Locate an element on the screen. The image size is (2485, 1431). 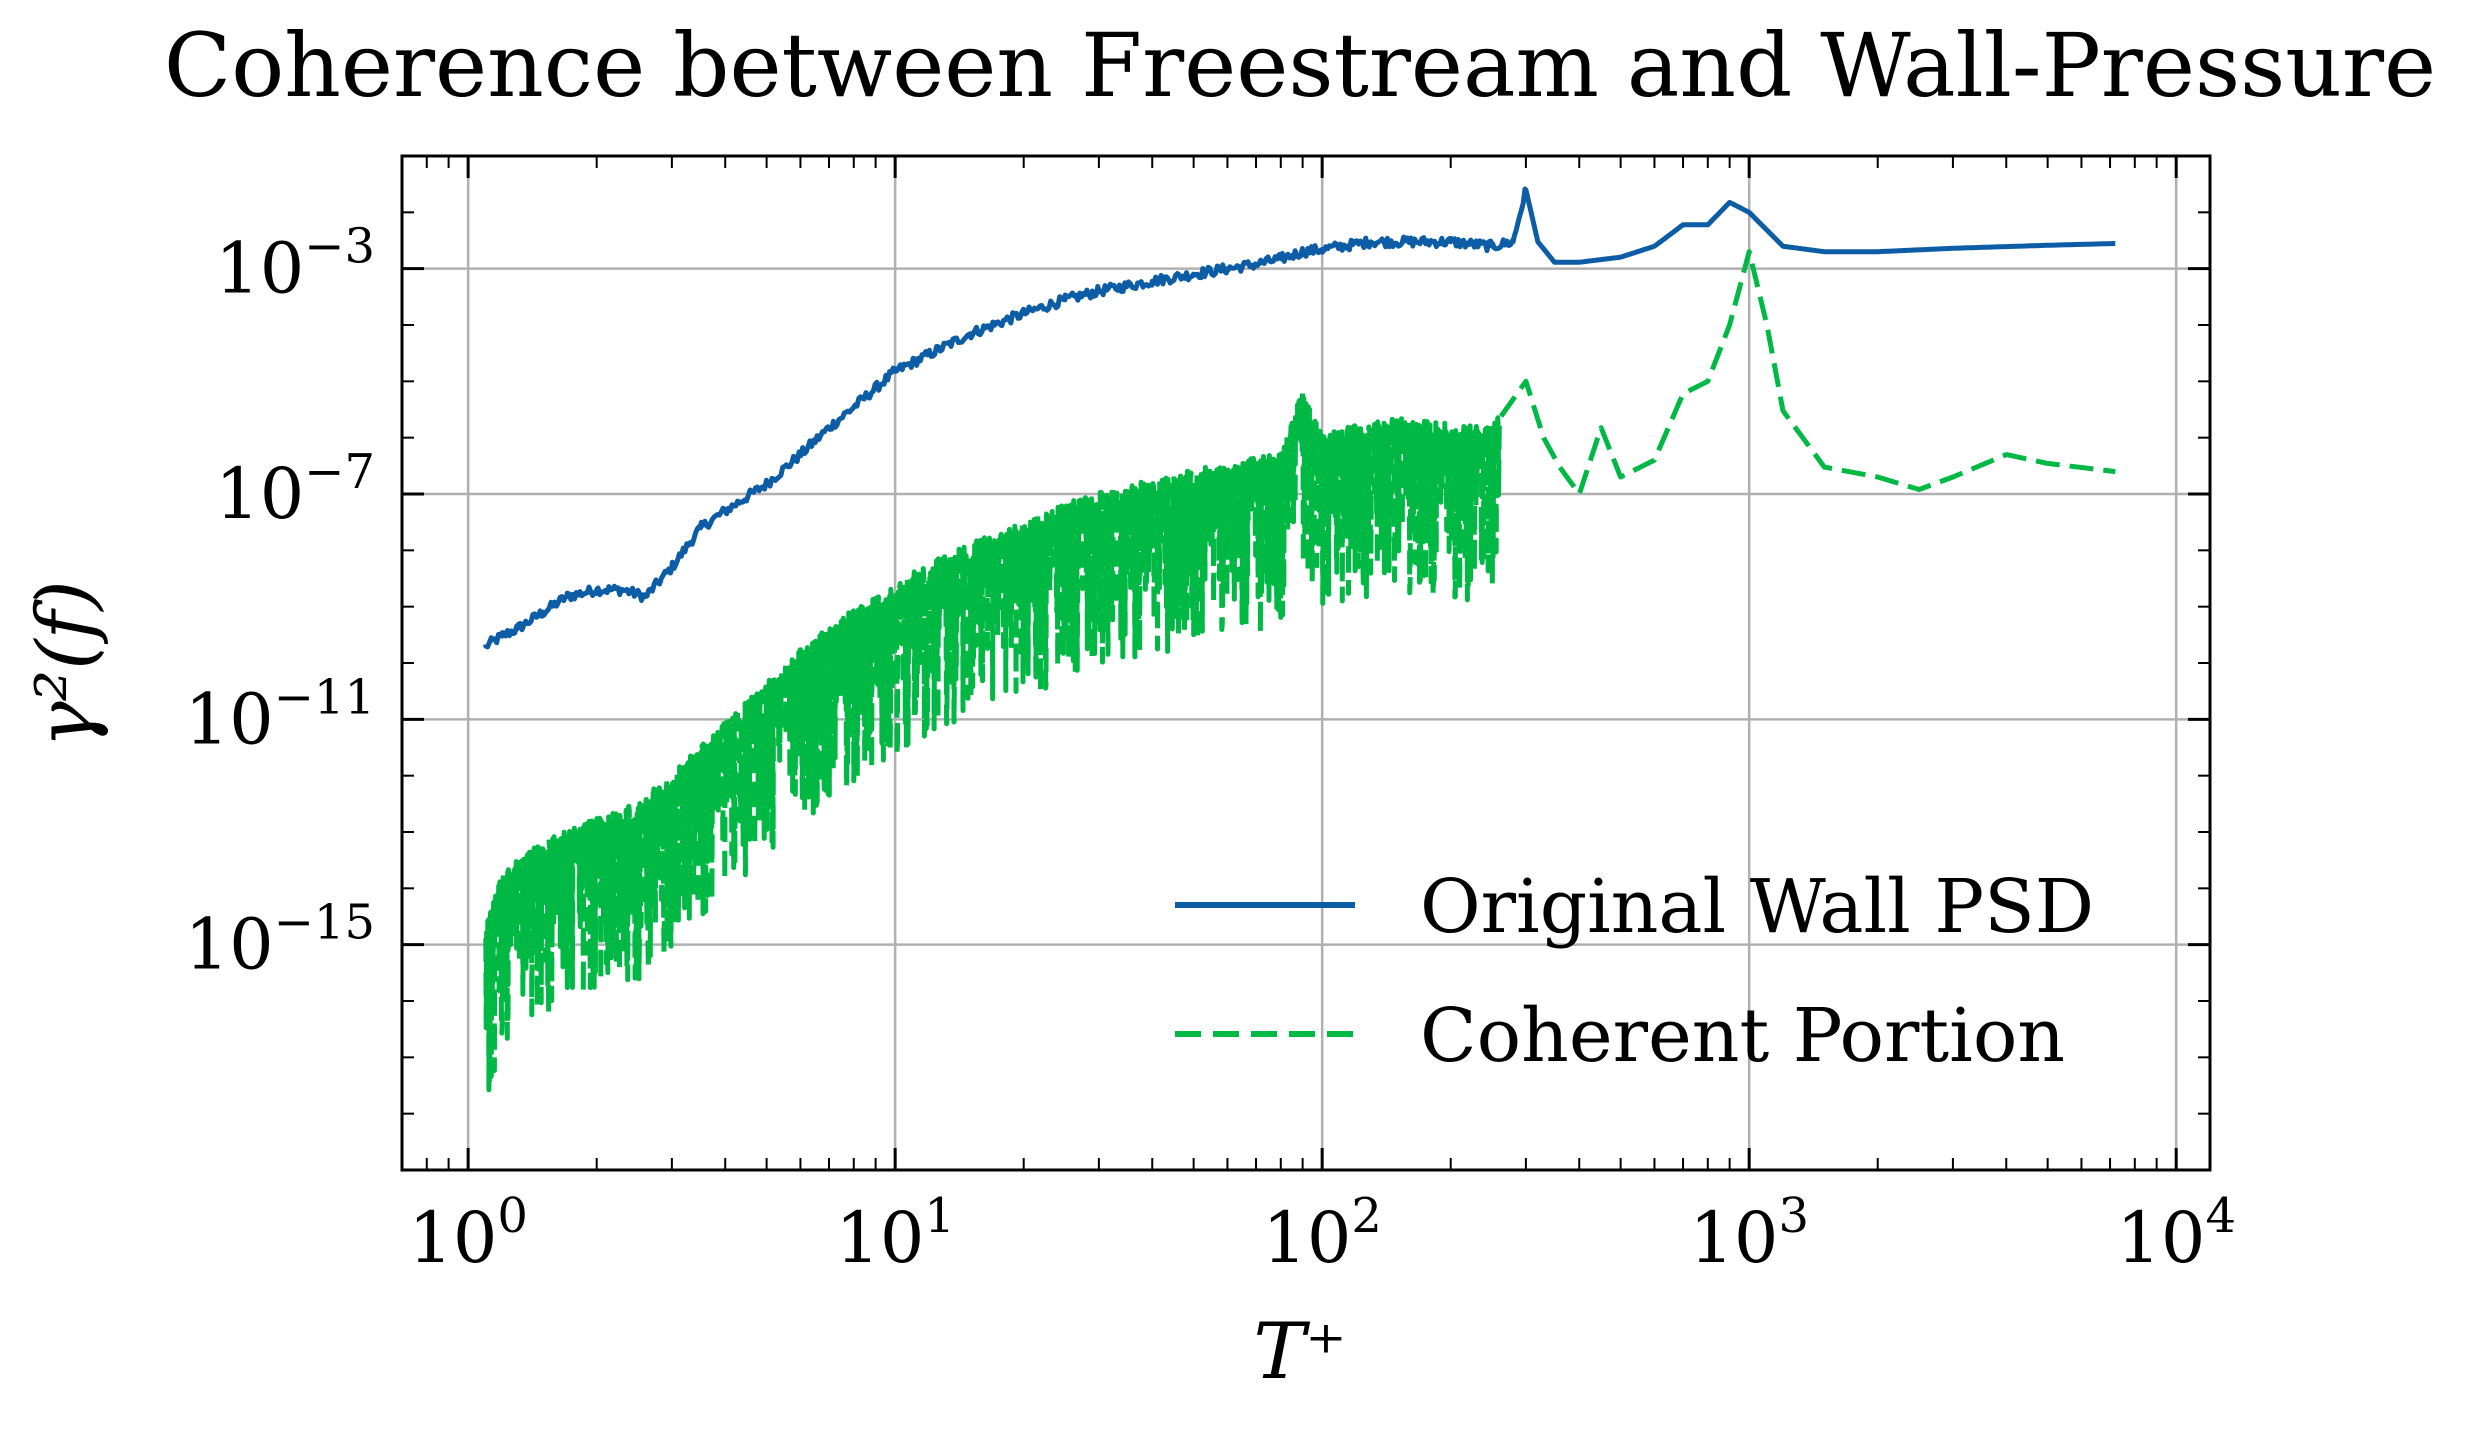
x-tick-exp: 1 is located at coordinates (939, 1216).